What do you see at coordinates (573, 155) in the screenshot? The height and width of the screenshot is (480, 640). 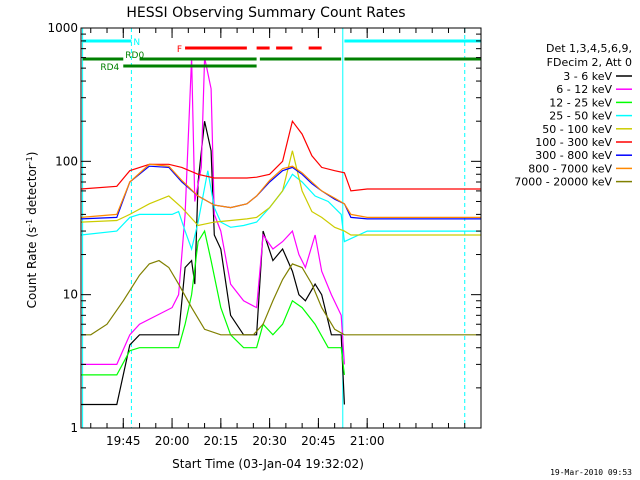 I see `legend-entry-label: 300 - 800 keV` at bounding box center [573, 155].